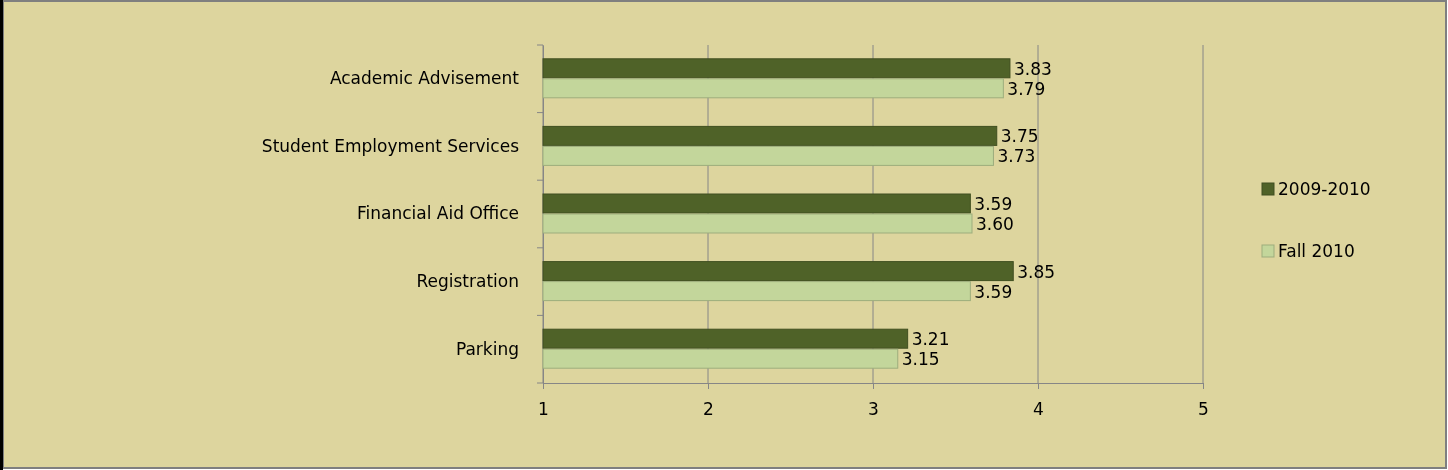  What do you see at coordinates (920, 359) in the screenshot?
I see `data-label: 3.15` at bounding box center [920, 359].